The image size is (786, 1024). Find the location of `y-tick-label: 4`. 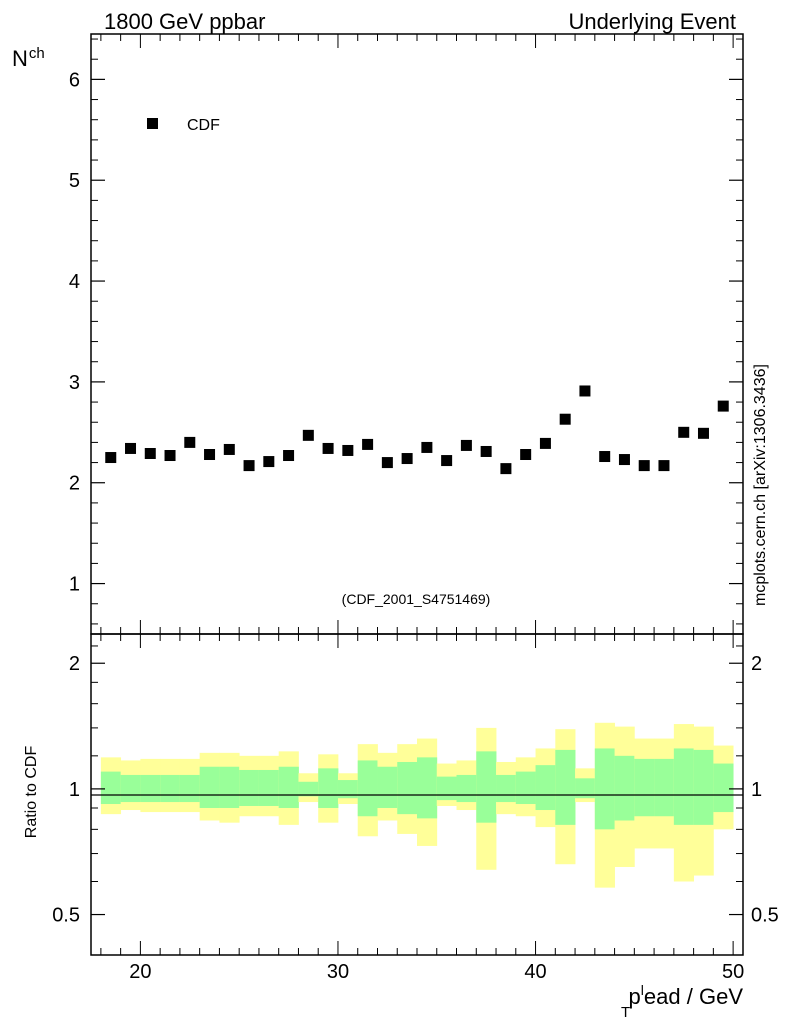

y-tick-label: 4 is located at coordinates (74, 282).